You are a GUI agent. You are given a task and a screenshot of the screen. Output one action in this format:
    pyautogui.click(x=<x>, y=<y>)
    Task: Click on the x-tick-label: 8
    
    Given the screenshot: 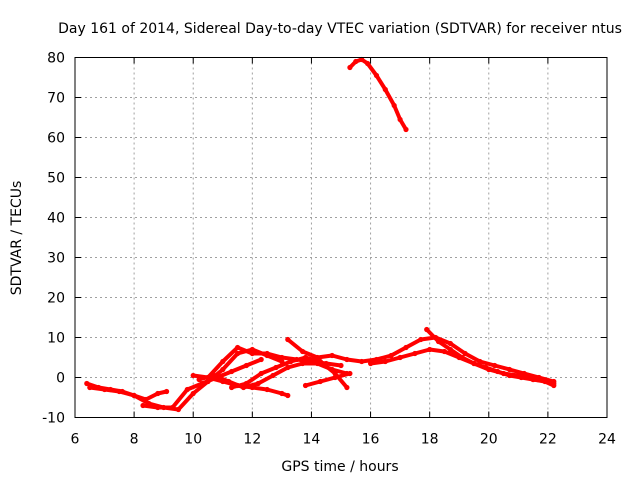 What is the action you would take?
    pyautogui.click(x=134, y=440)
    